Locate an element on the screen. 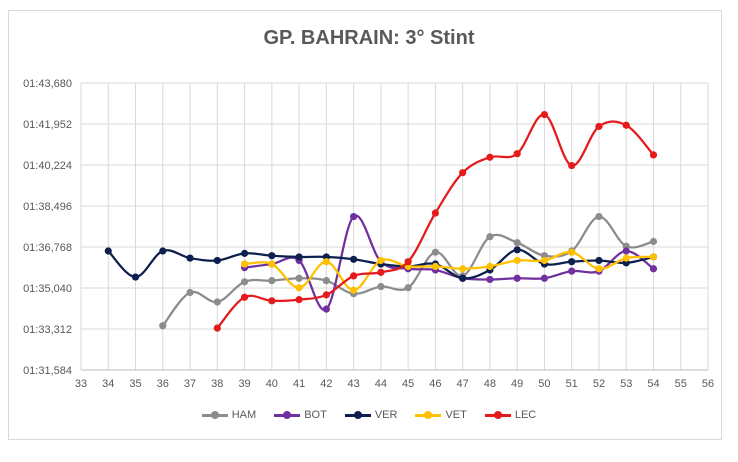 The width and height of the screenshot is (738, 462). x-tick-label: 39 is located at coordinates (244, 384).